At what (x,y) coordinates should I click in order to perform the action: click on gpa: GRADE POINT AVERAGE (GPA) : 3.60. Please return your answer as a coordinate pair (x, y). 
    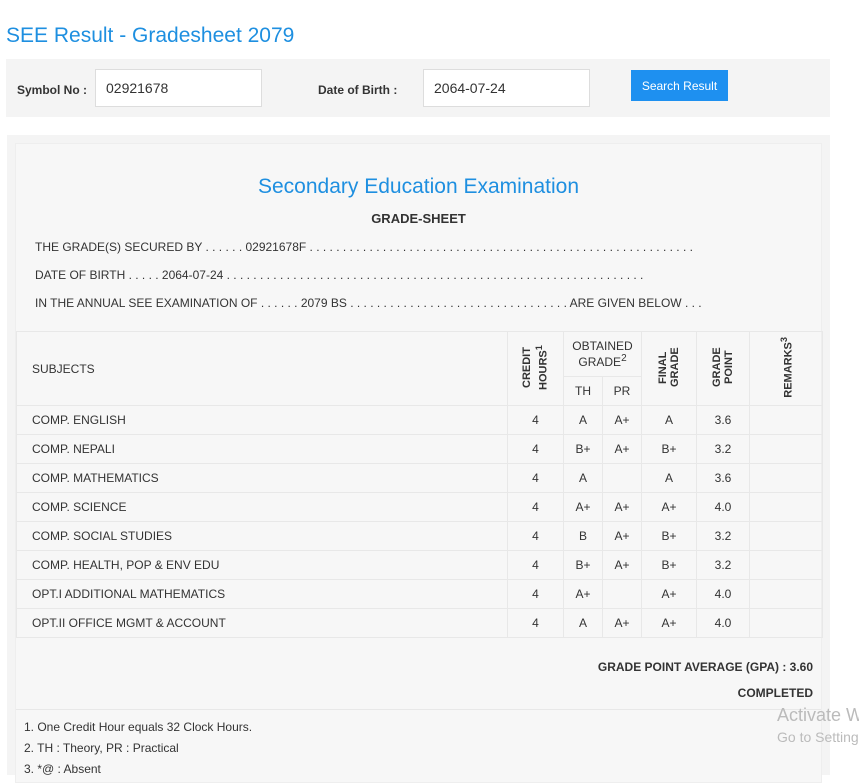
    Looking at the image, I should click on (705, 667).